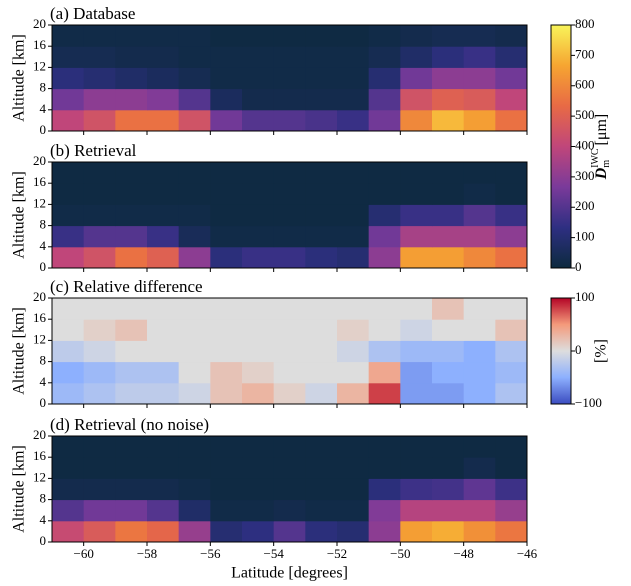 The height and width of the screenshot is (586, 631). What do you see at coordinates (463, 553) in the screenshot?
I see `x-tick-label: −48` at bounding box center [463, 553].